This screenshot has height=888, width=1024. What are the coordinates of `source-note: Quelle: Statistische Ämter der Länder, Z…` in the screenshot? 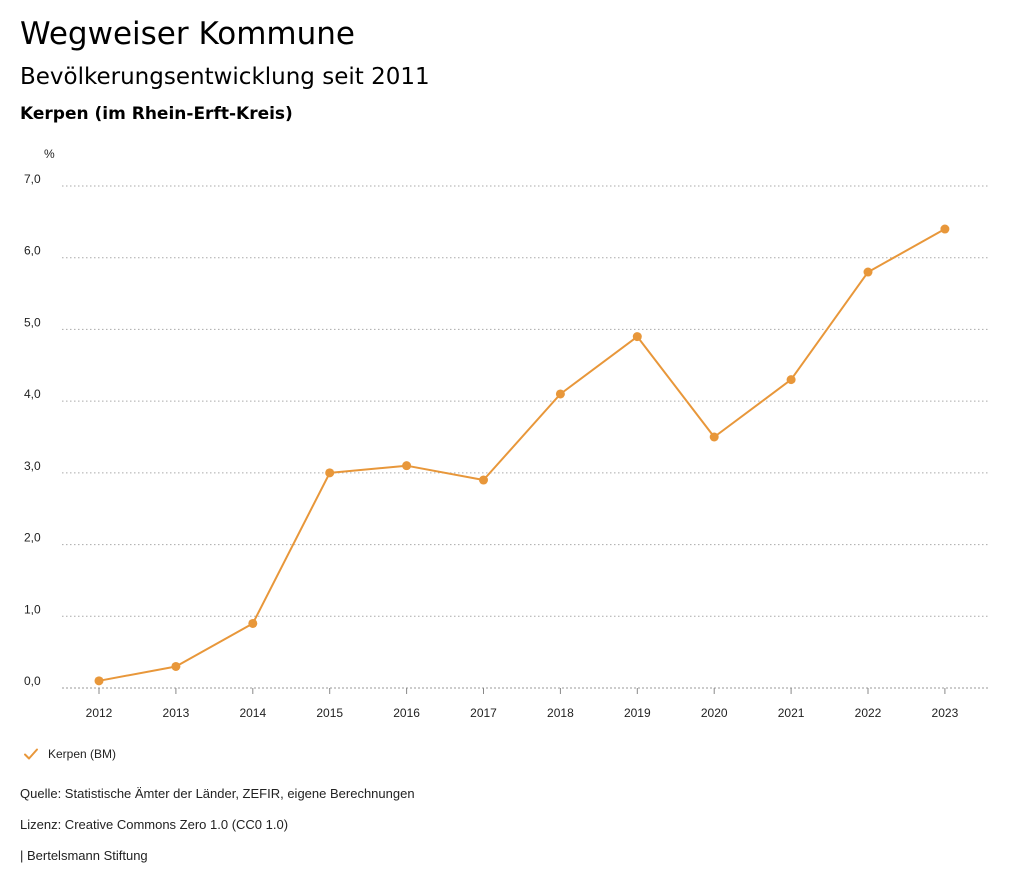 It's located at (217, 793).